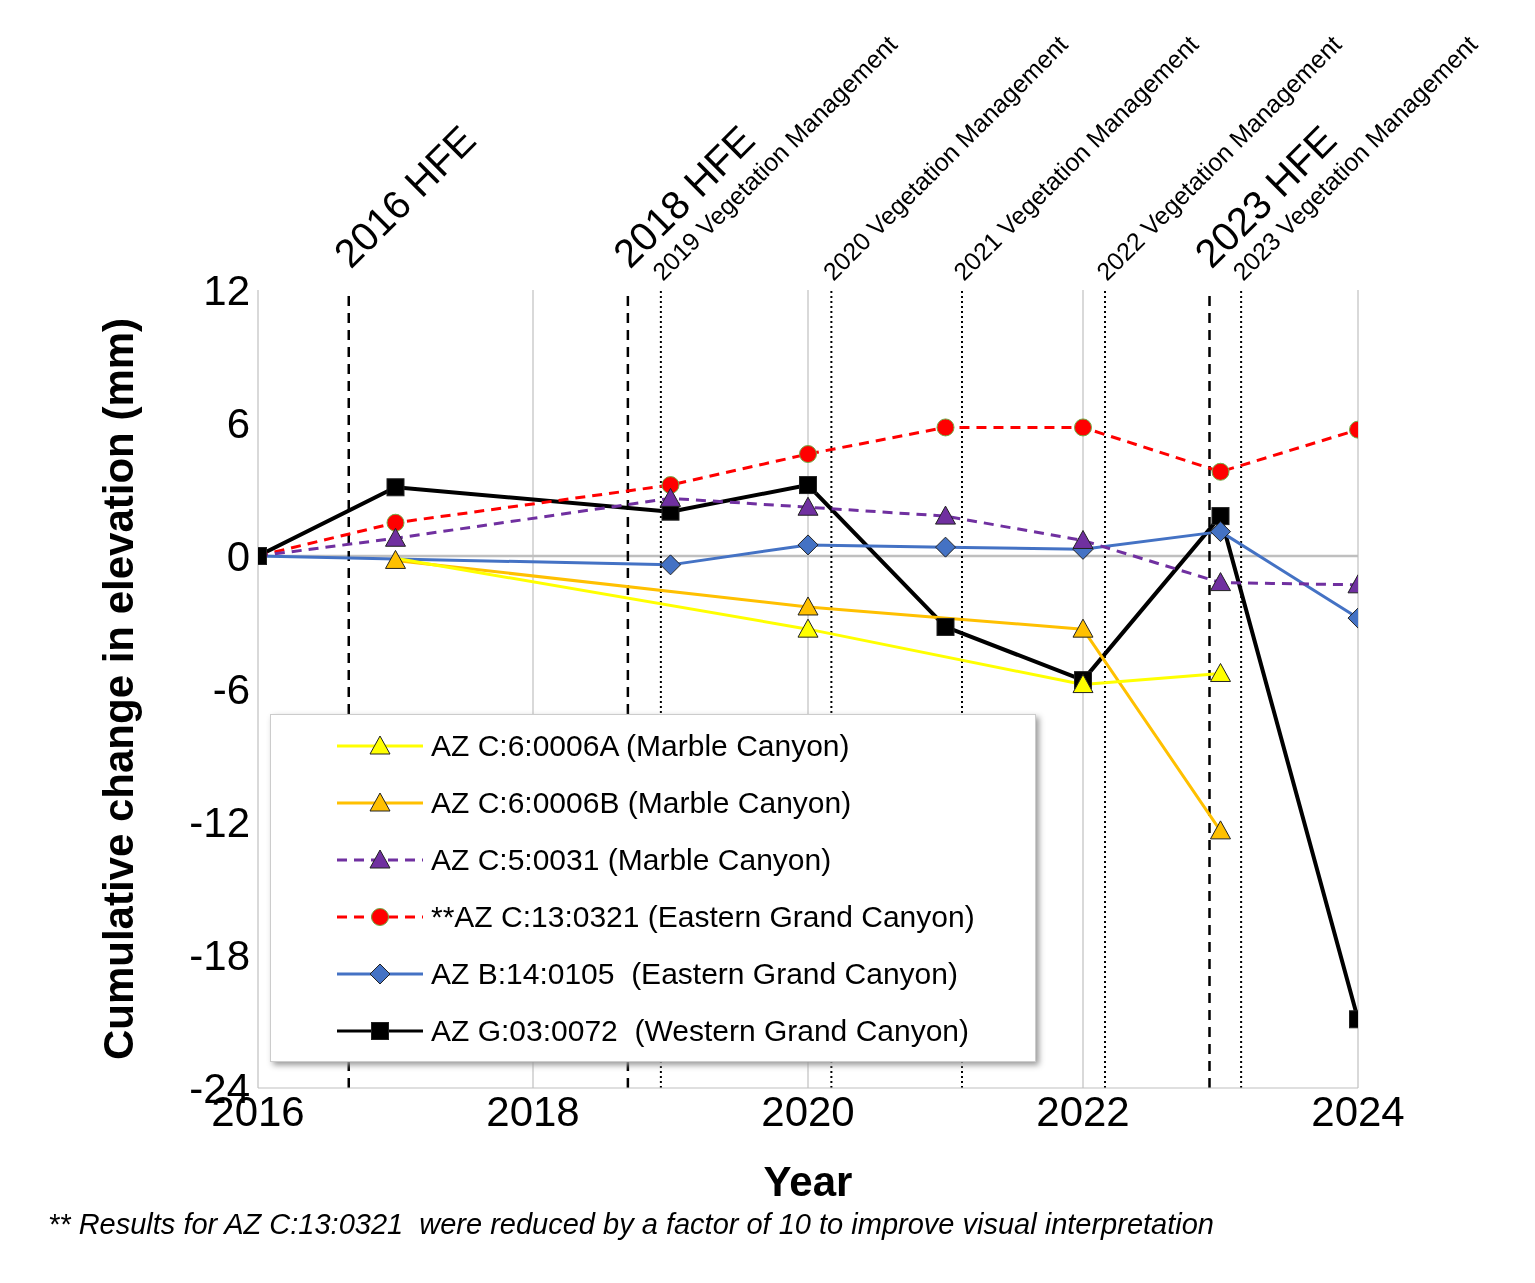  I want to click on y-axis-title: Cumulative change in elevation (mm), so click(118, 689).